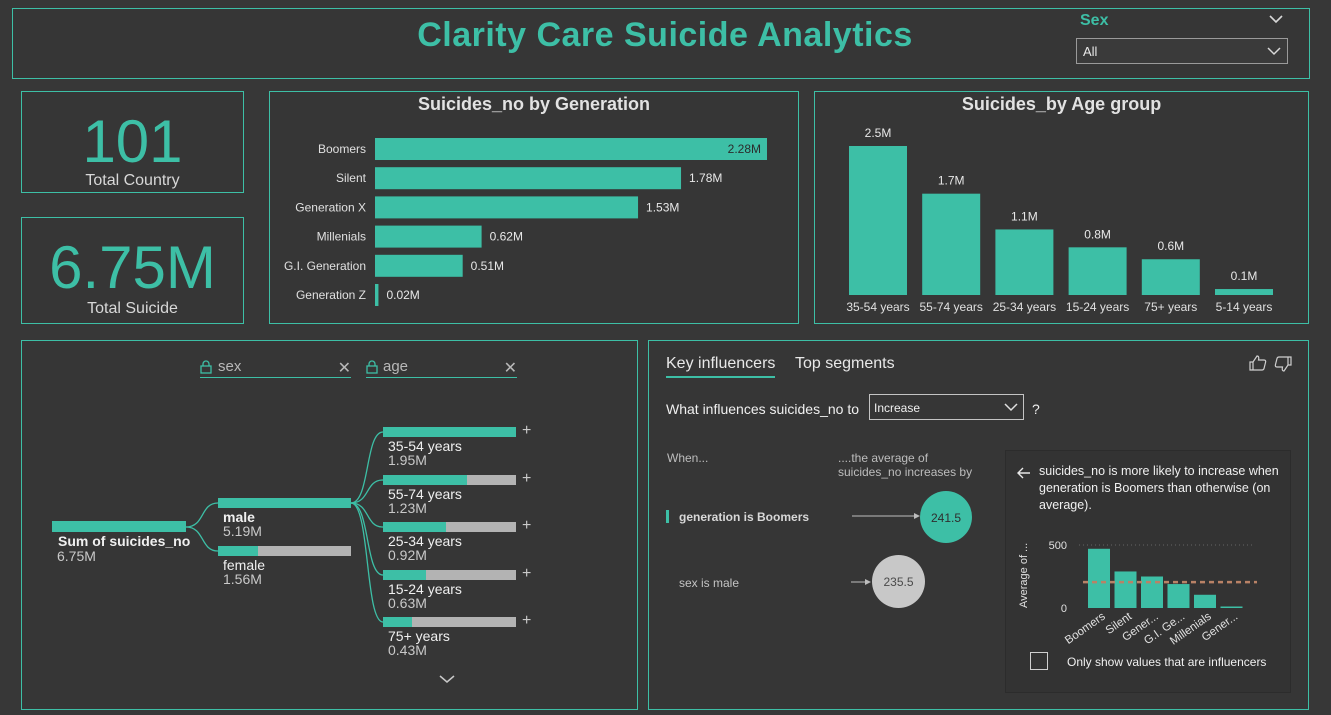 Image resolution: width=1331 pixels, height=715 pixels. Describe the element at coordinates (407, 507) in the screenshot. I see `decomp-node-value: 1.23M` at that location.